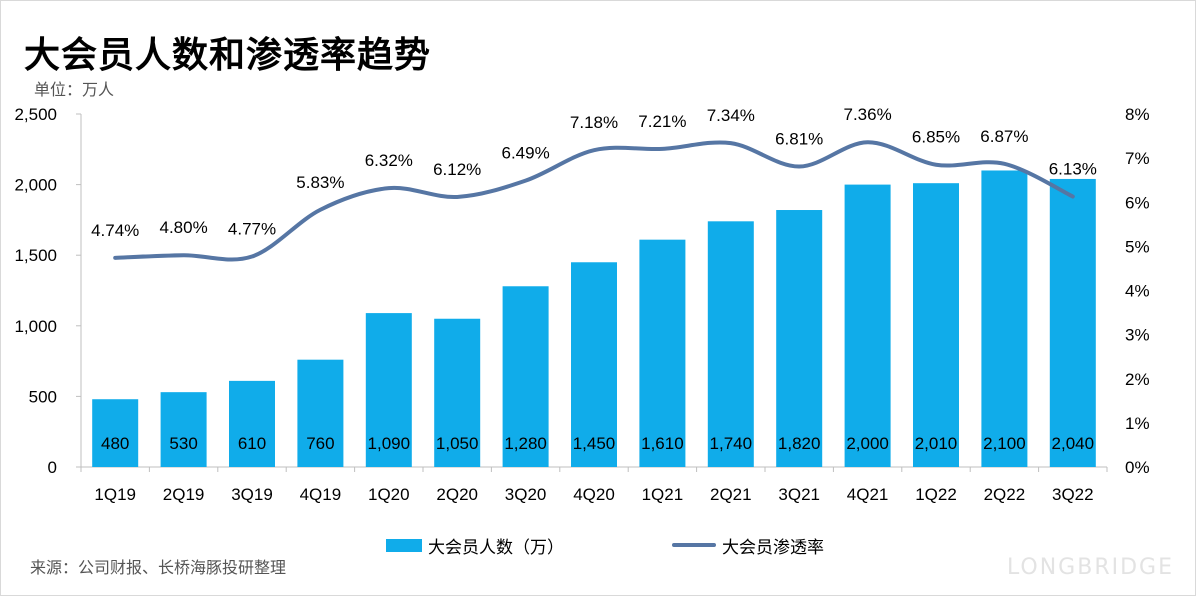 The height and width of the screenshot is (596, 1196). I want to click on line-value-label: 6.49%, so click(525, 153).